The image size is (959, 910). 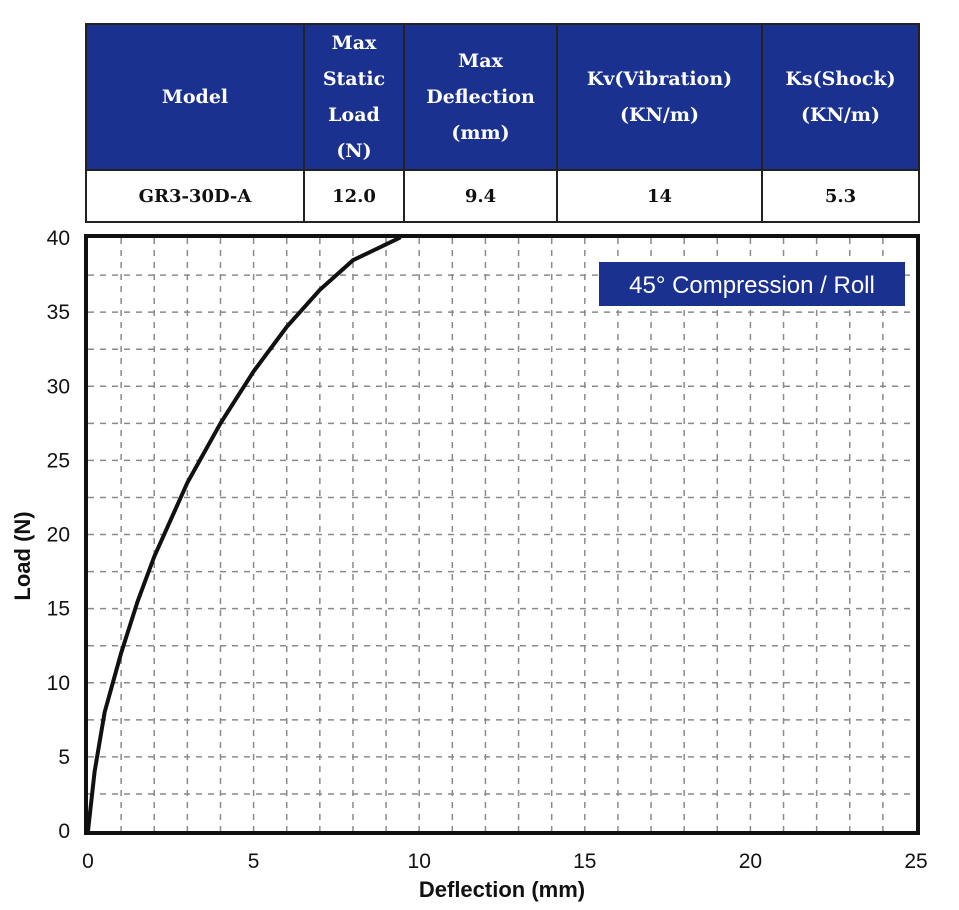 I want to click on header-line: Ks(Shock), so click(x=840, y=79).